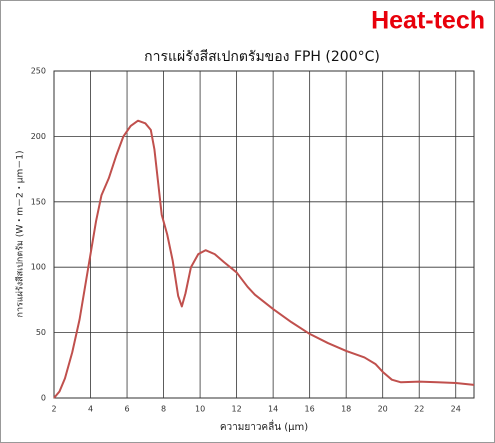  Describe the element at coordinates (163, 409) in the screenshot. I see `x-tick-label: 8` at that location.